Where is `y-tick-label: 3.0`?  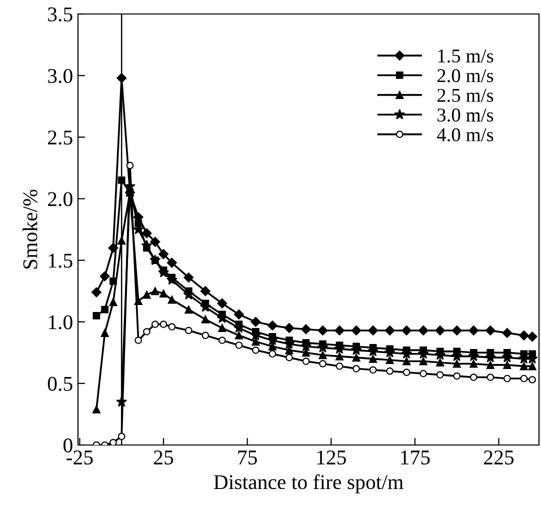
y-tick-label: 3.0 is located at coordinates (60, 76).